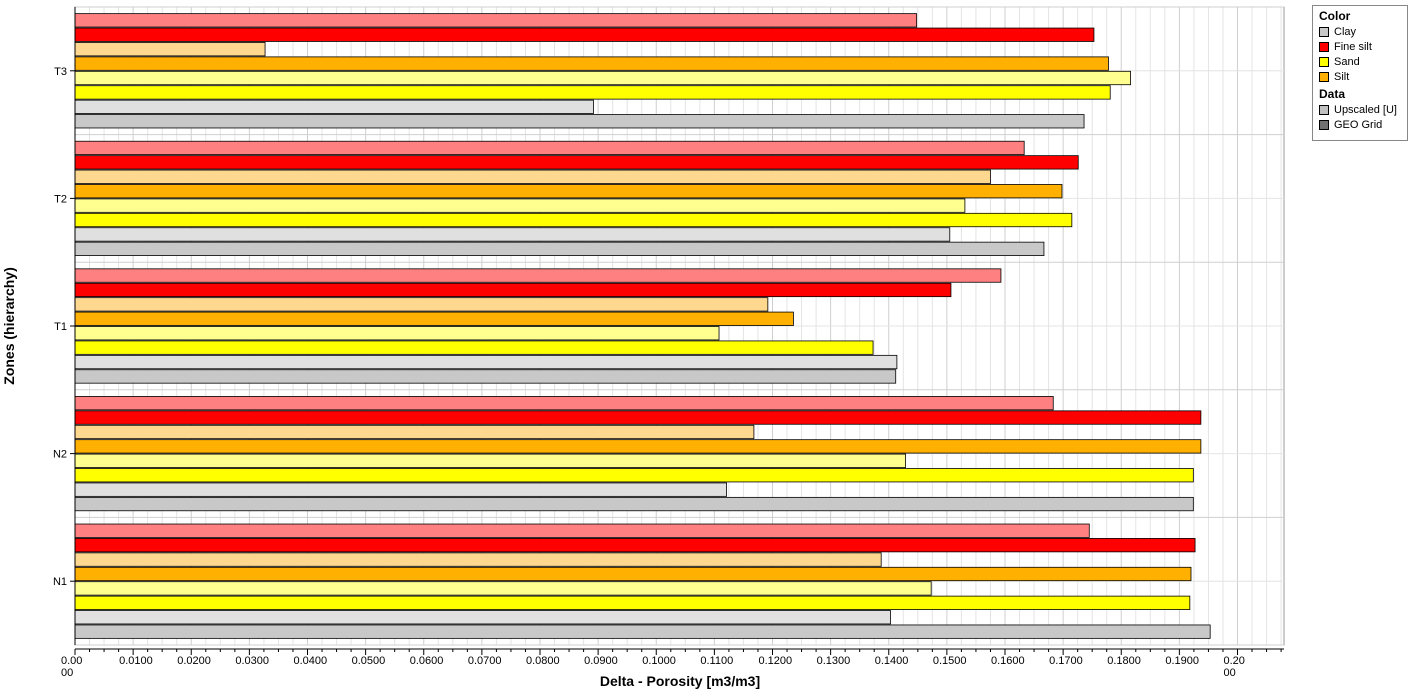 Image resolution: width=1419 pixels, height=697 pixels. Describe the element at coordinates (170, 49) in the screenshot. I see `bar-t3-silt-upscaled` at that location.